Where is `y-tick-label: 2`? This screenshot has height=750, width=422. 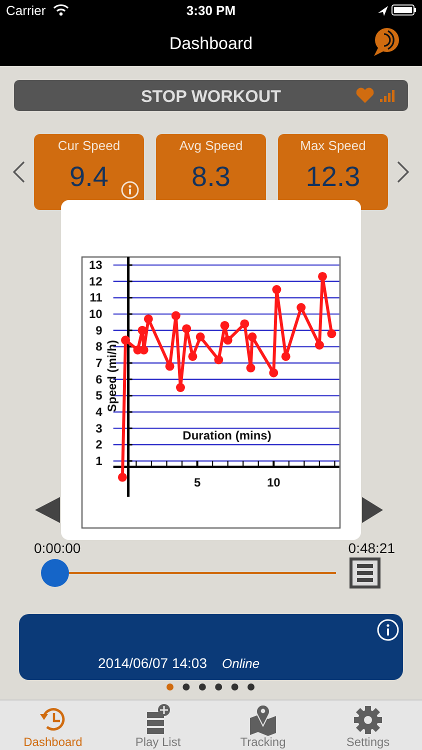 y-tick-label: 2 is located at coordinates (99, 445).